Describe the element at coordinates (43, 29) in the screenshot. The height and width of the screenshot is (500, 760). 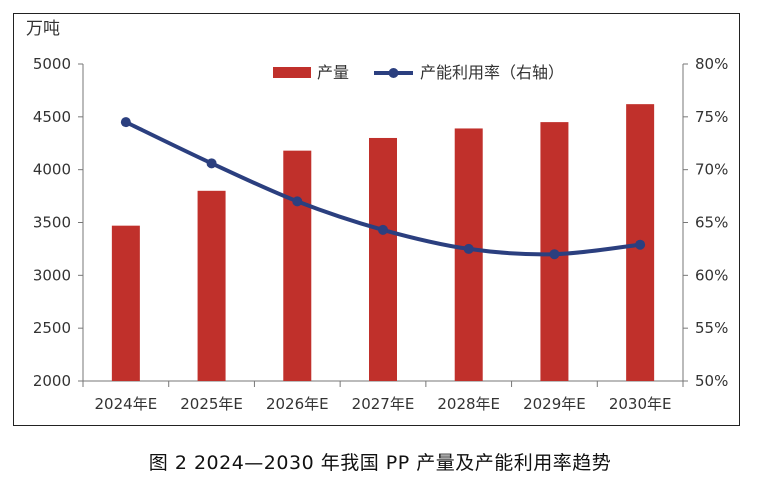
I see `y-axis-label: 万吨` at that location.